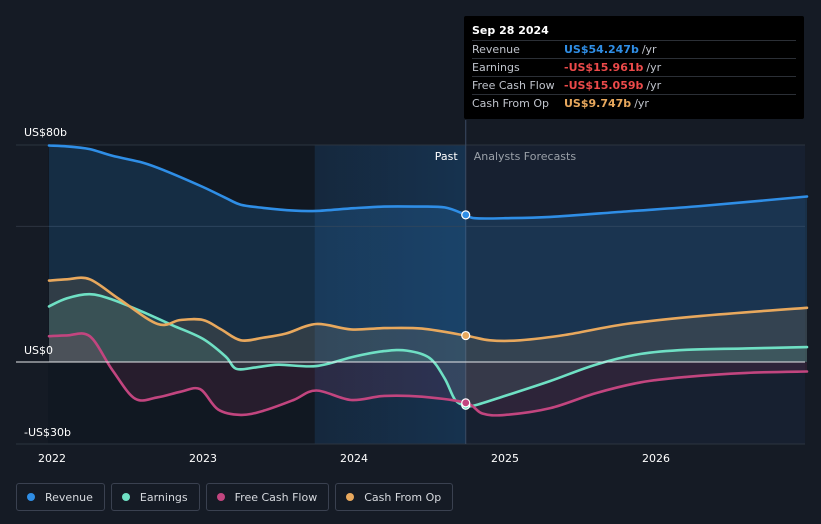 The width and height of the screenshot is (821, 524). I want to click on legend-item-earnings: Earnings, so click(155, 497).